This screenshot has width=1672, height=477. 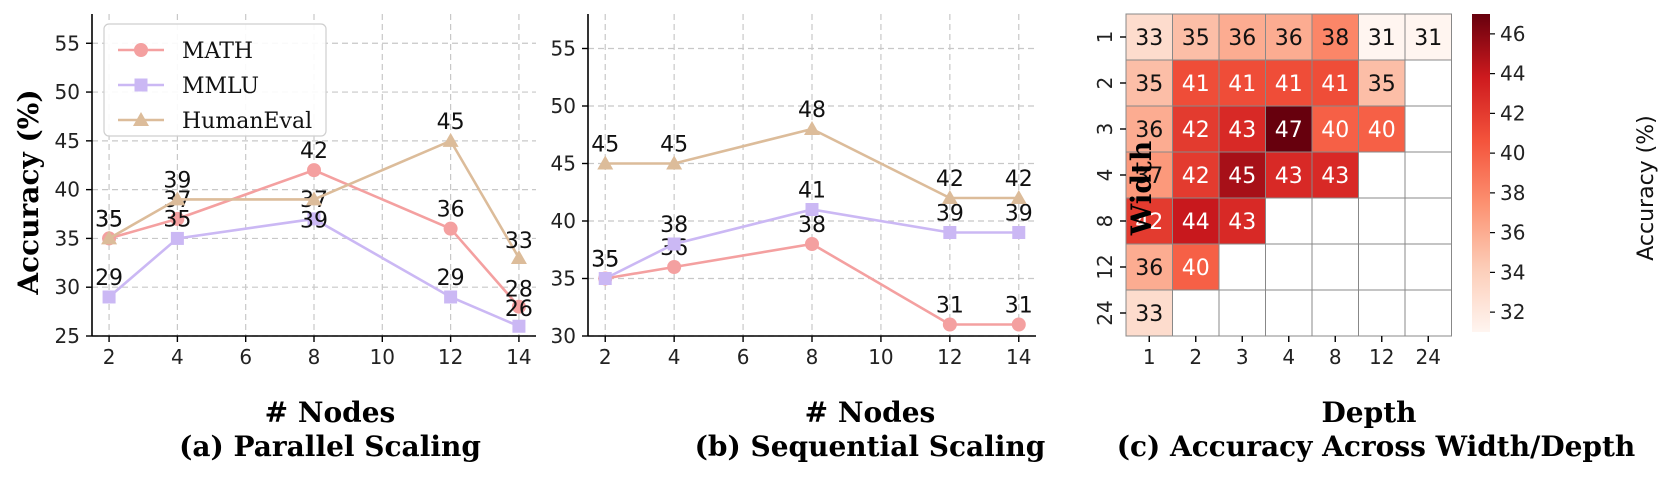 What do you see at coordinates (519, 290) in the screenshot?
I see `panel-a-math-data-label: 28` at bounding box center [519, 290].